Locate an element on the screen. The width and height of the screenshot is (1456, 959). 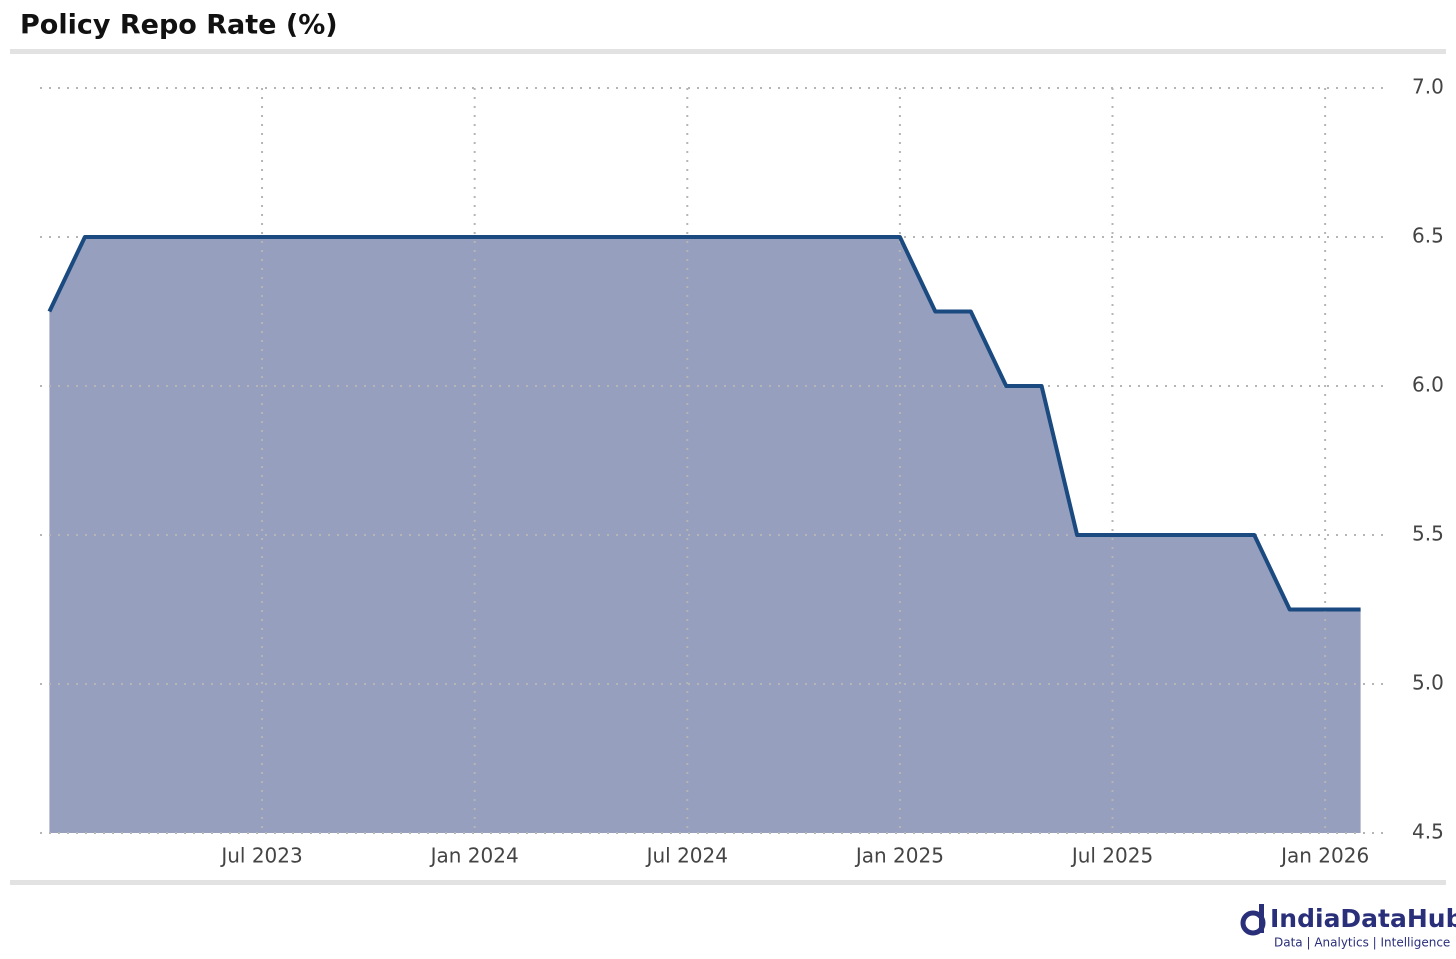
y-tick-label: 4.5 is located at coordinates (1428, 832).